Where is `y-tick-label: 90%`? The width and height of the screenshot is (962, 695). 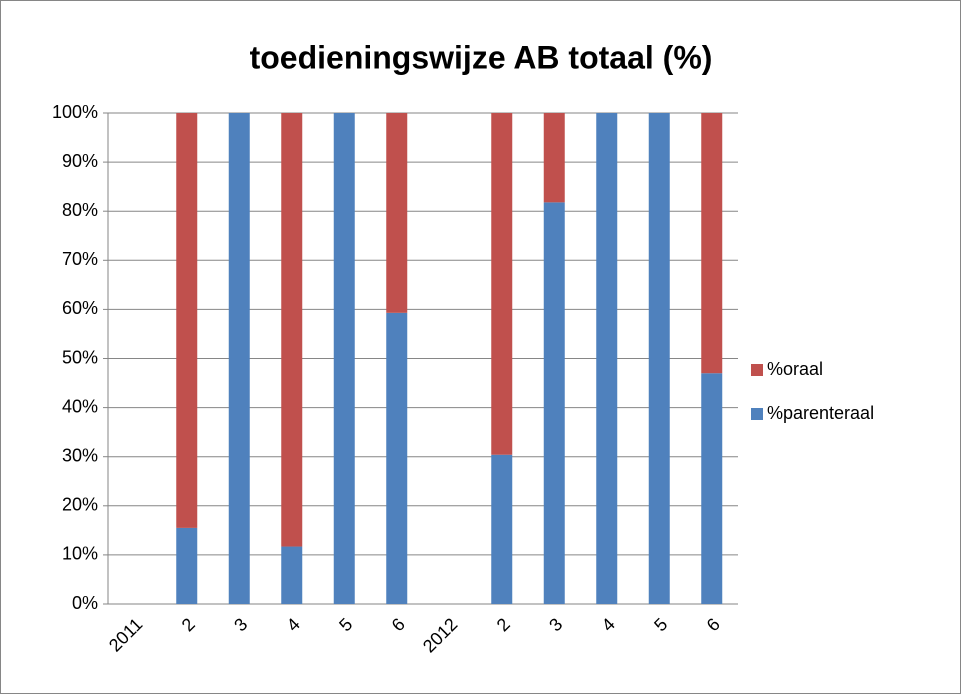 y-tick-label: 90% is located at coordinates (80, 161).